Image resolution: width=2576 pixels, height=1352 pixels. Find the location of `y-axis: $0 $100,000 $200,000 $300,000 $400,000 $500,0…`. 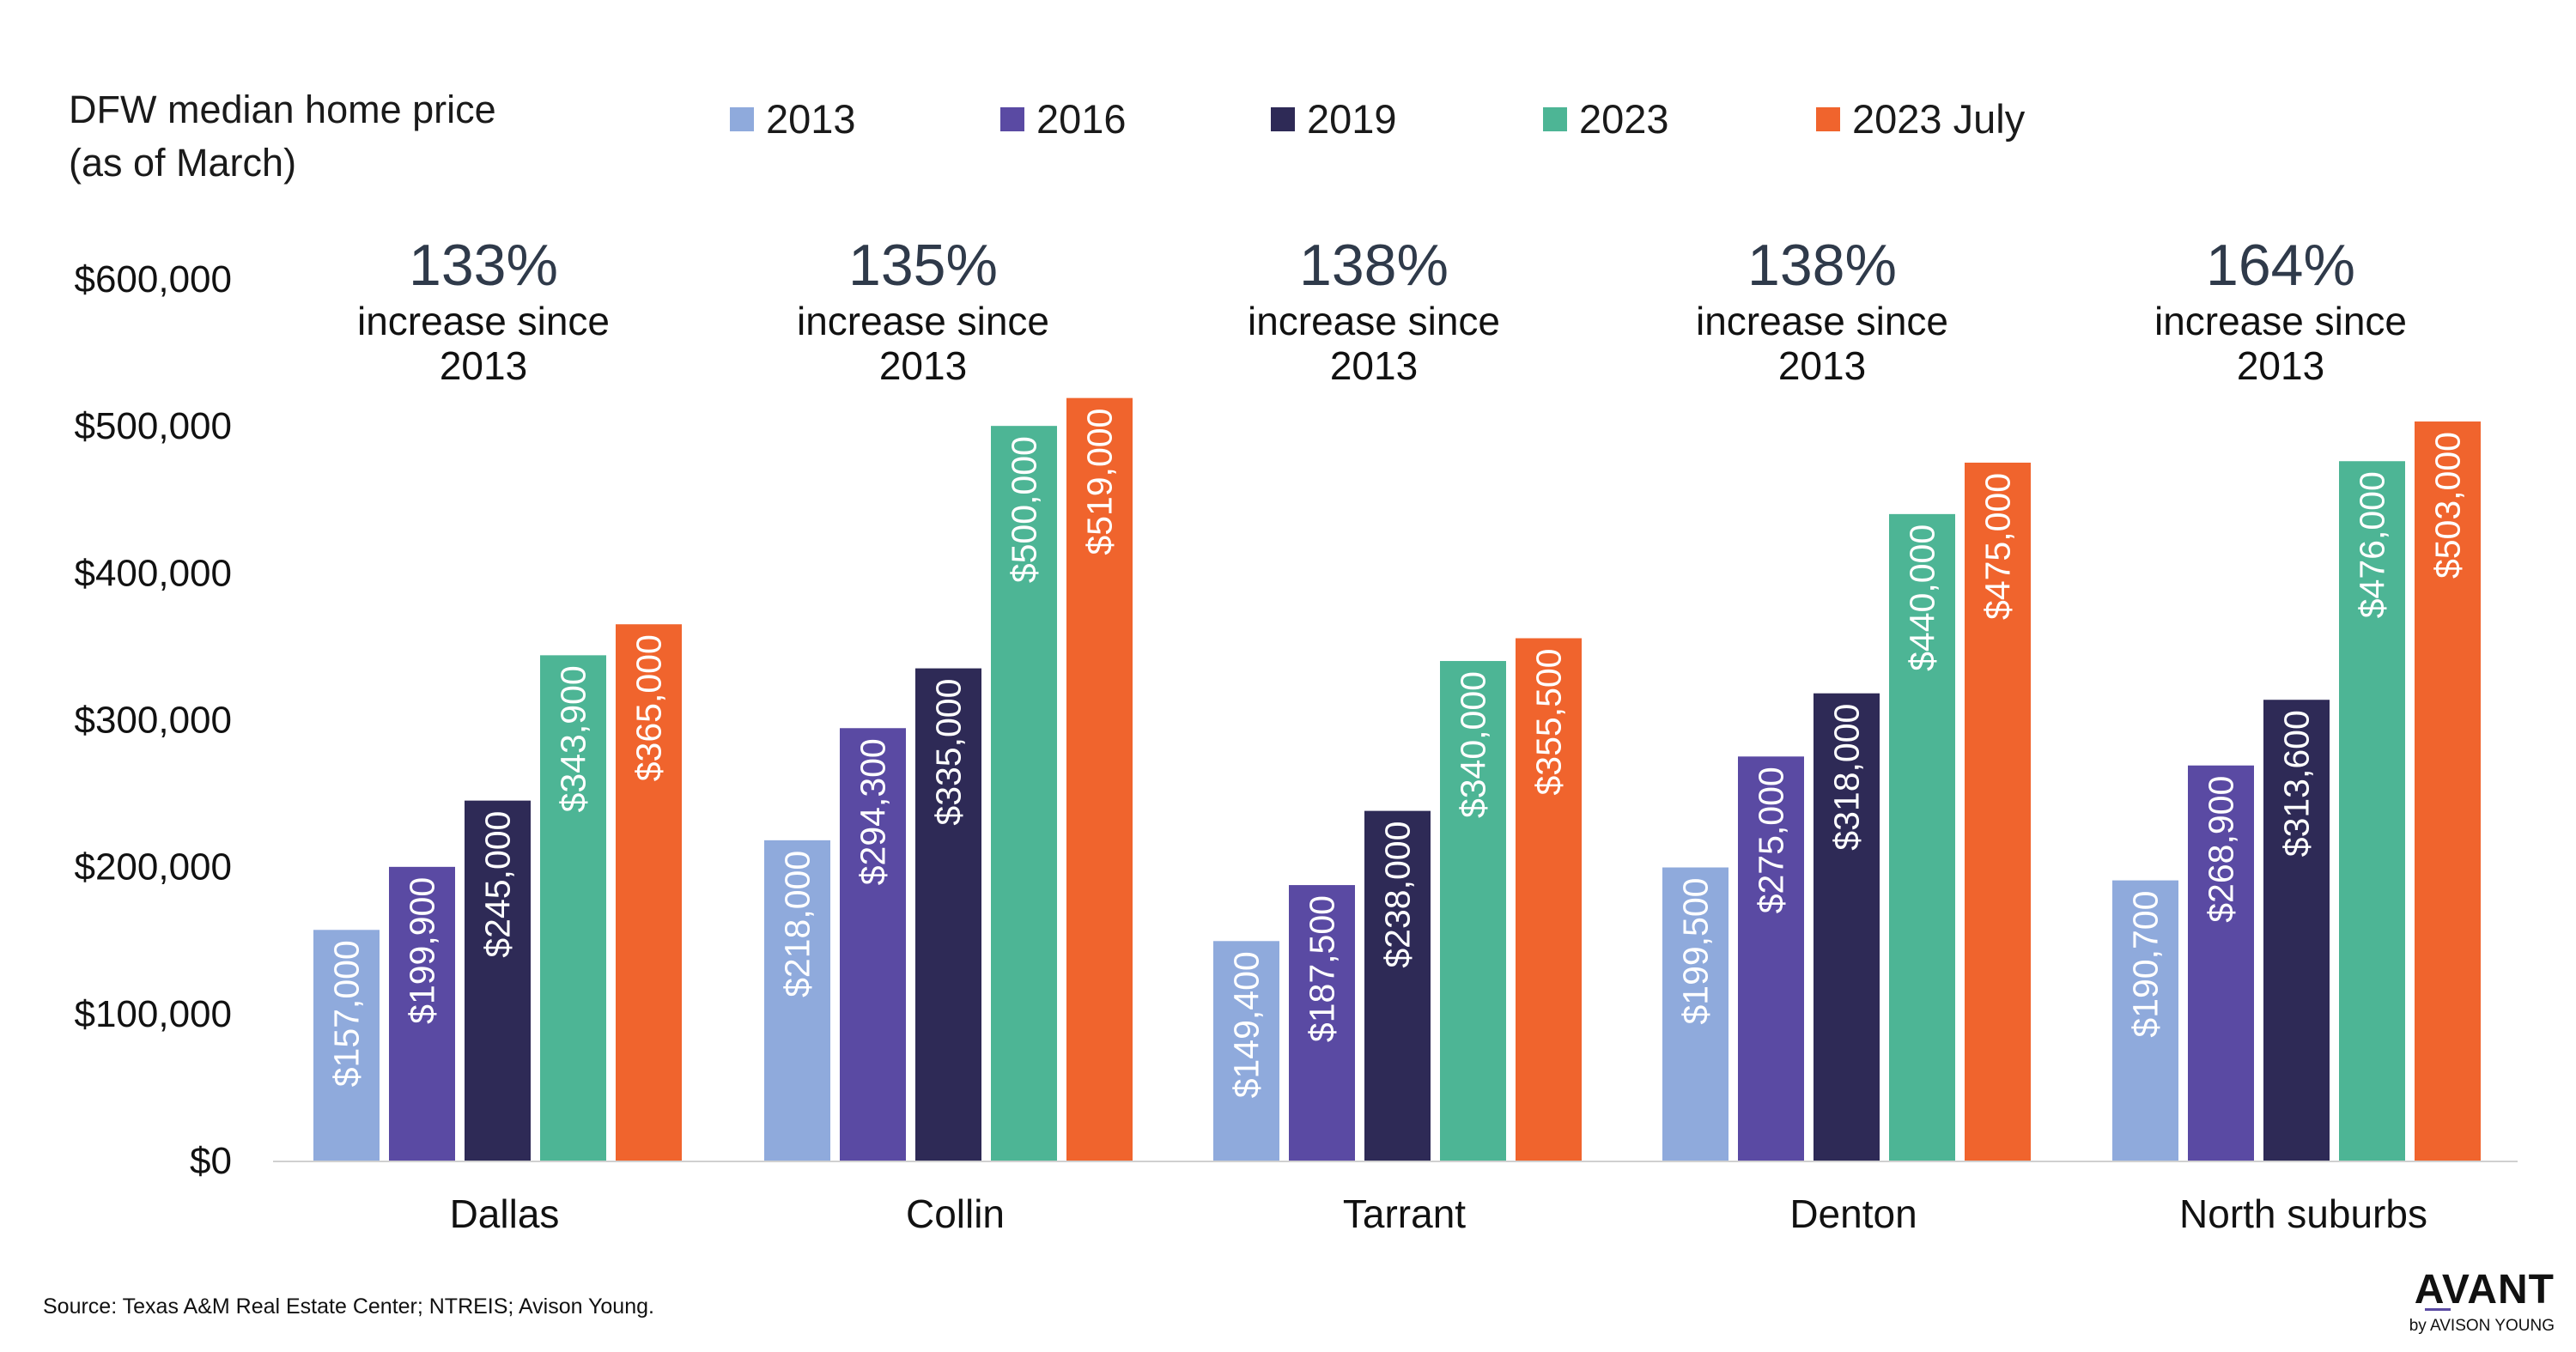

y-axis: $0 $100,000 $200,000 $300,000 $400,000 $500,0… is located at coordinates (153, 720).